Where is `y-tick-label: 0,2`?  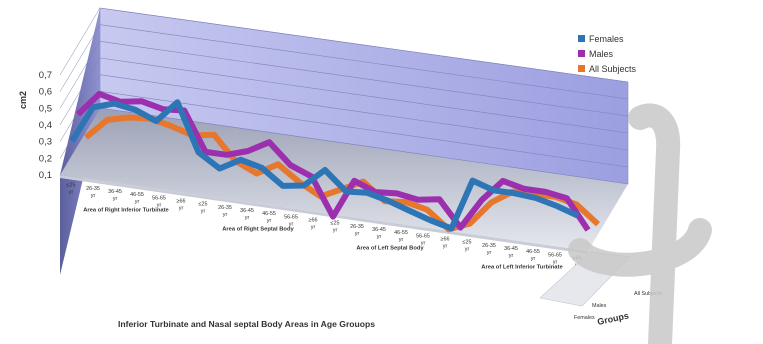
y-tick-label: 0,2 is located at coordinates (45, 158).